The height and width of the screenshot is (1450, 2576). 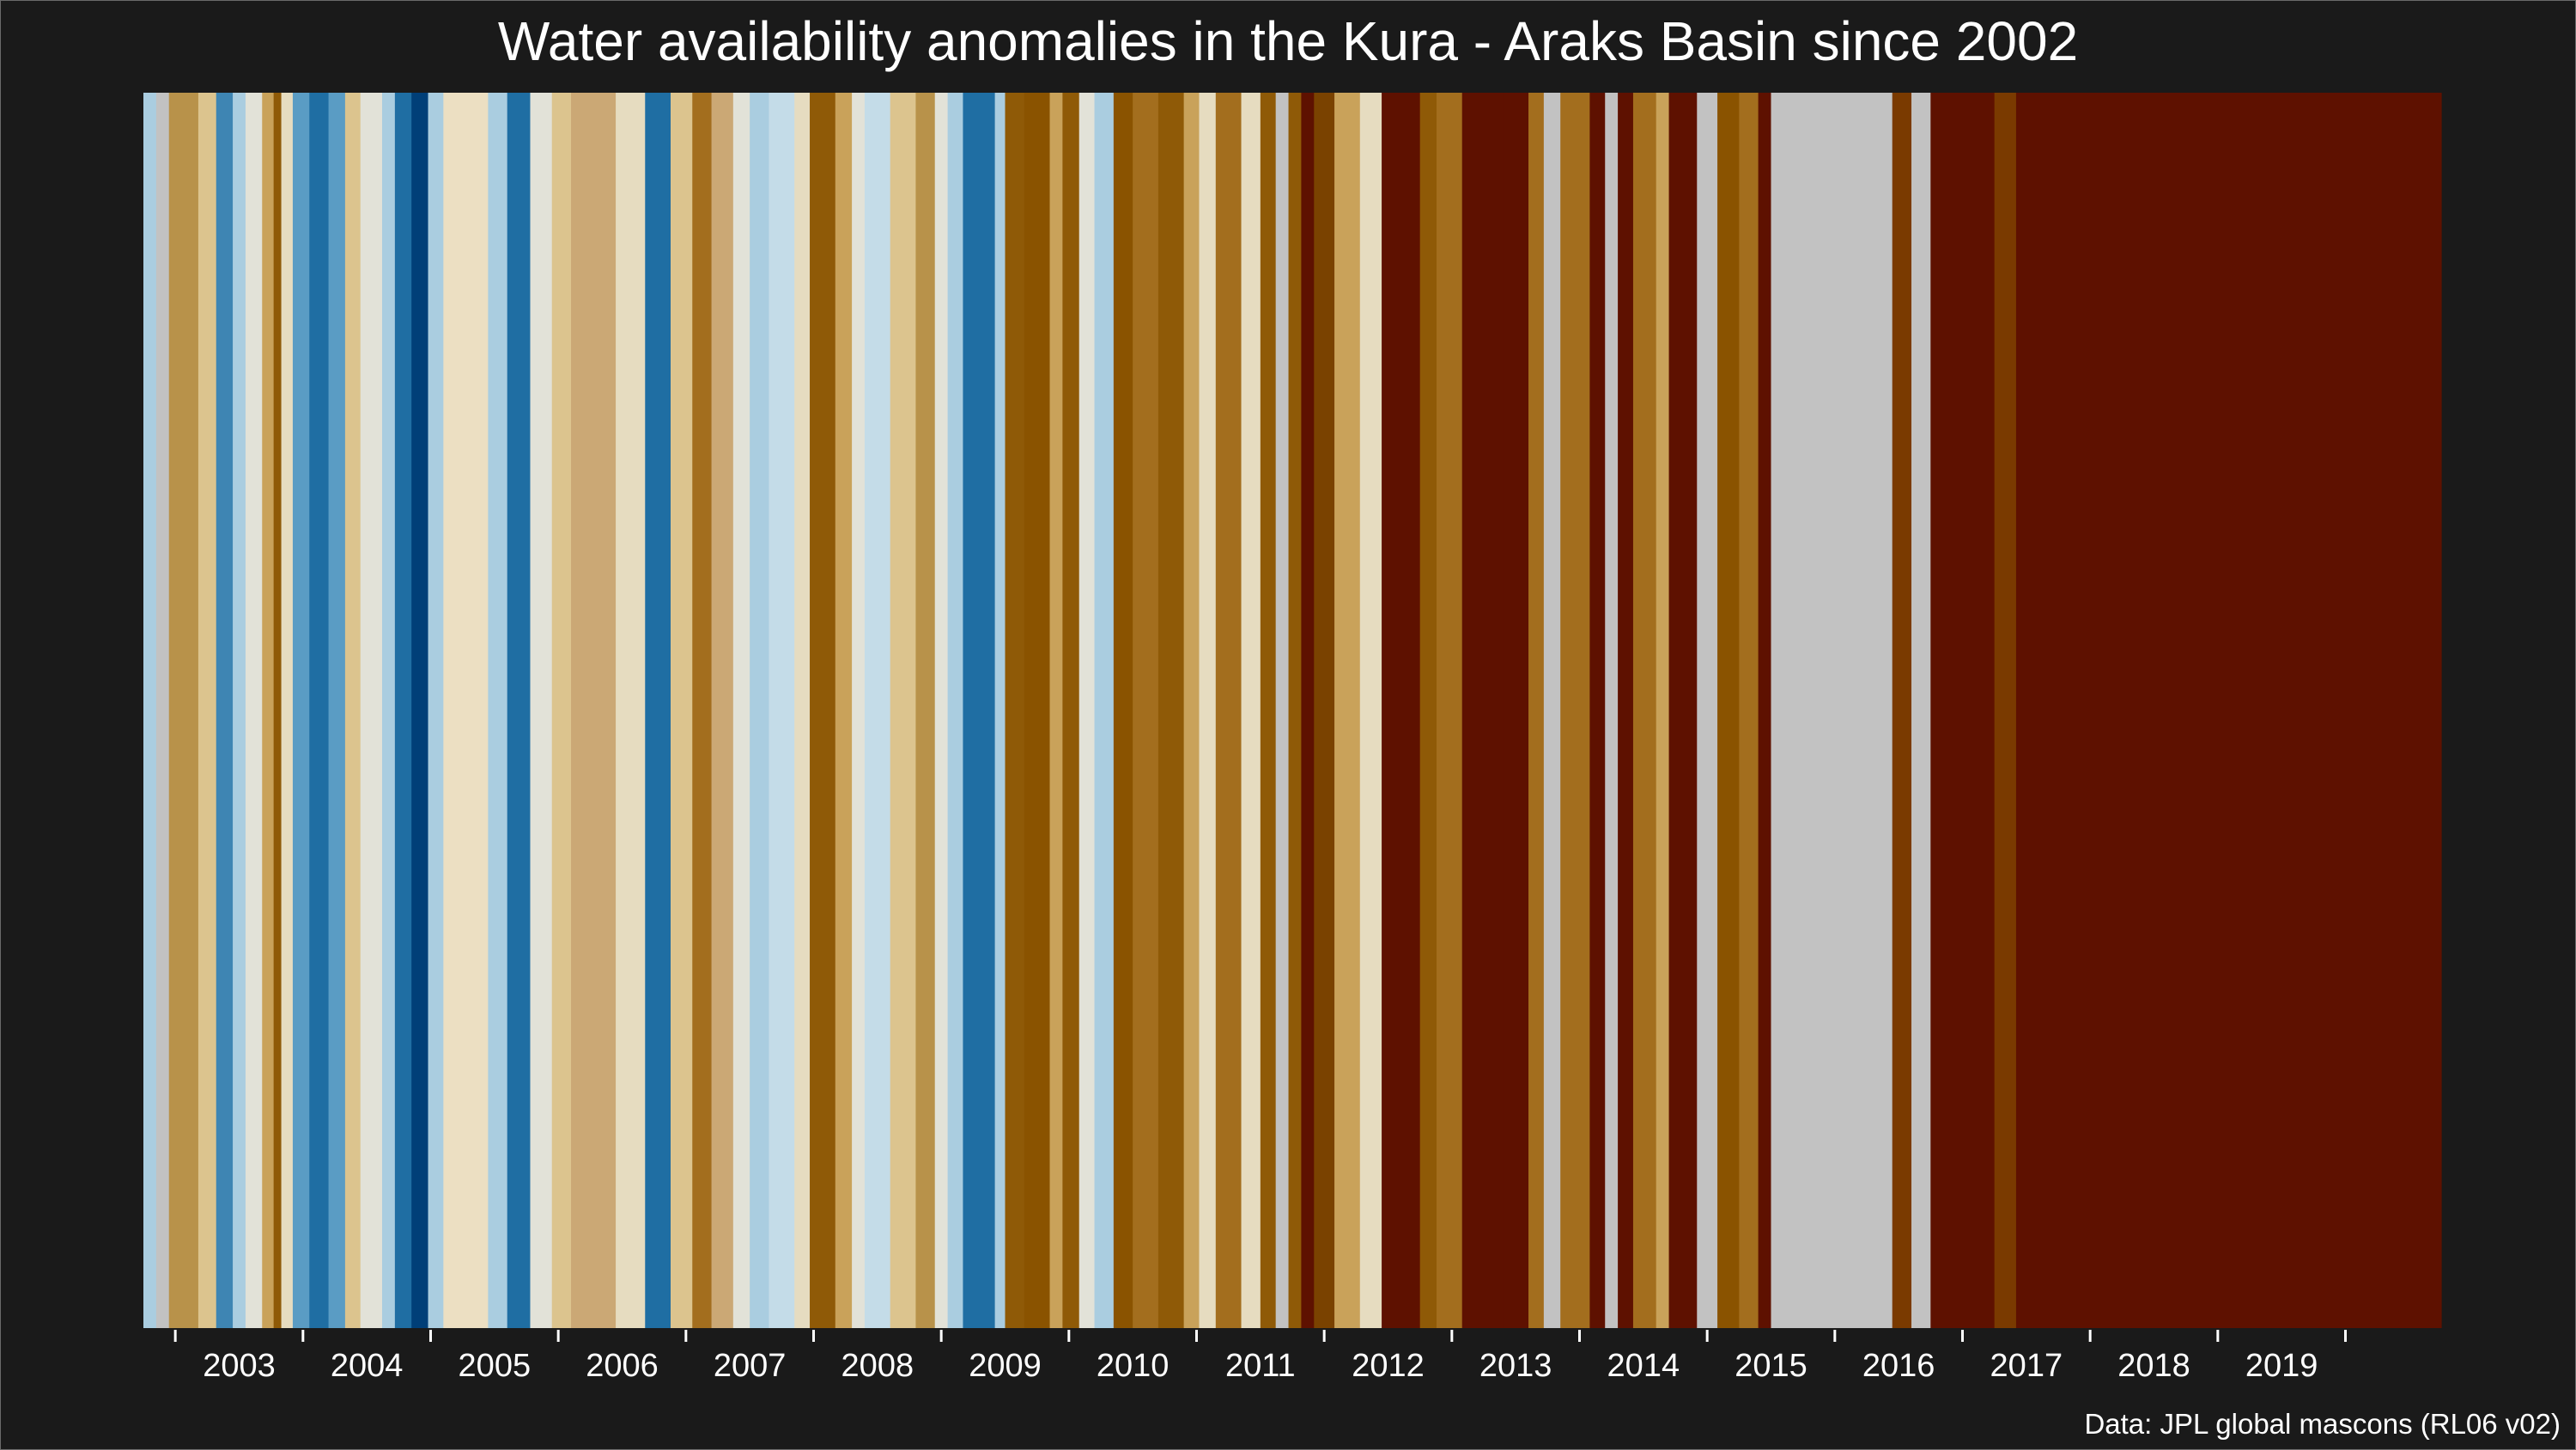 I want to click on x-tick-label: 2003, so click(x=240, y=1366).